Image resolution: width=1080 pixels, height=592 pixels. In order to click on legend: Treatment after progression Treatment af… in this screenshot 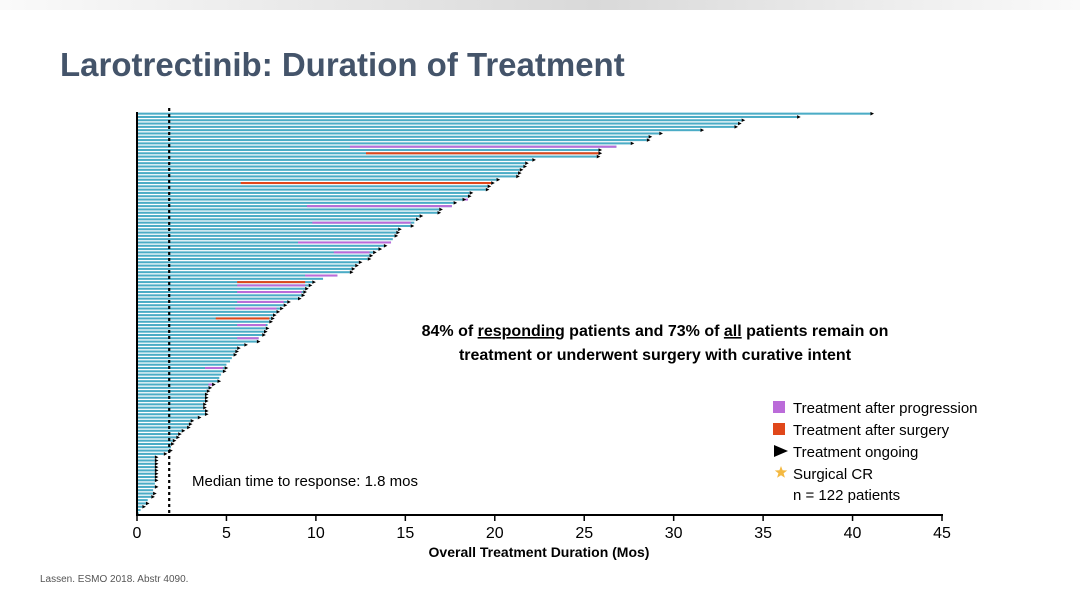, I will do `click(875, 452)`.